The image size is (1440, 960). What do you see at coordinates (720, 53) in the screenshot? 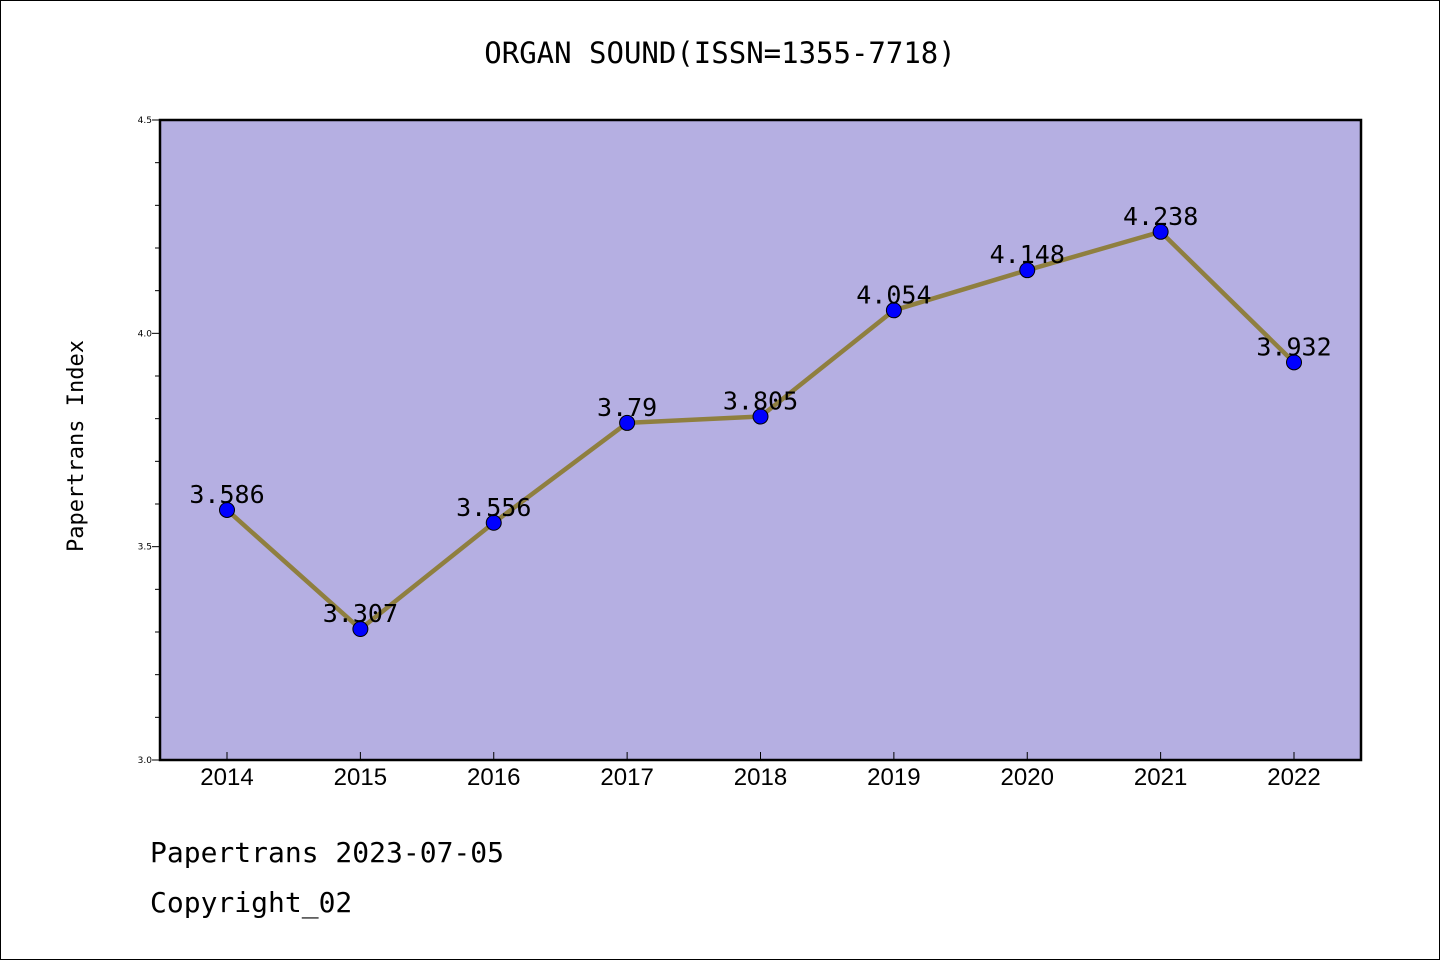
I see `chart-title: ORGAN SOUND(ISSN=1355-7718)` at bounding box center [720, 53].